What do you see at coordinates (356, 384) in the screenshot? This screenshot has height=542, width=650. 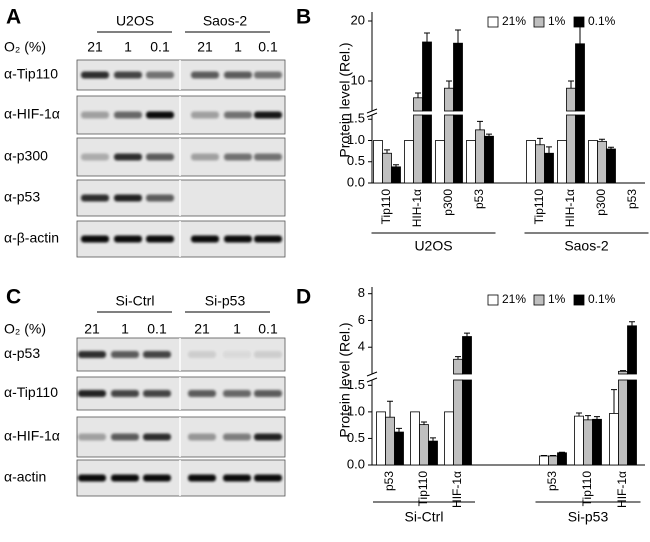 I see `y-tick-label: 1.5` at bounding box center [356, 384].